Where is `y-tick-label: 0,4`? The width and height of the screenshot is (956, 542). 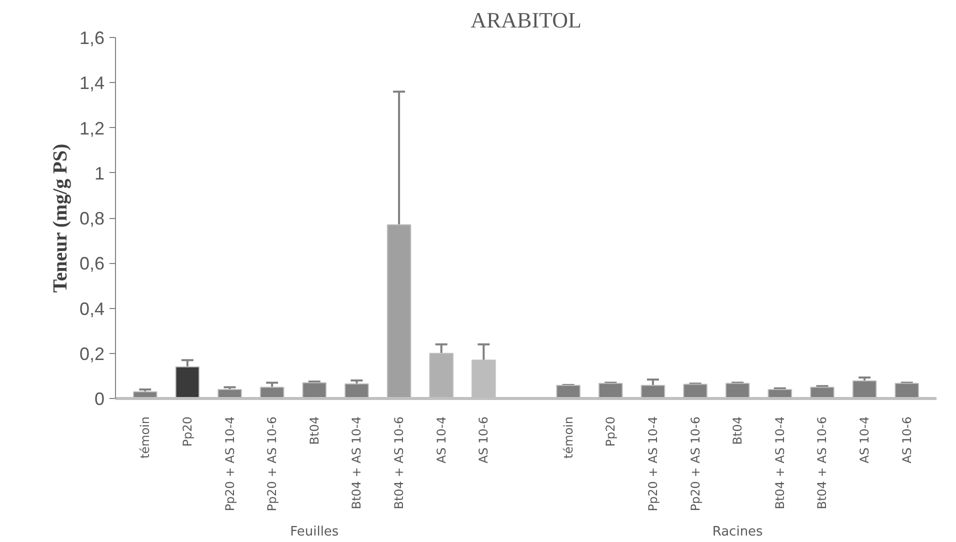
y-tick-label: 0,4 is located at coordinates (92, 308).